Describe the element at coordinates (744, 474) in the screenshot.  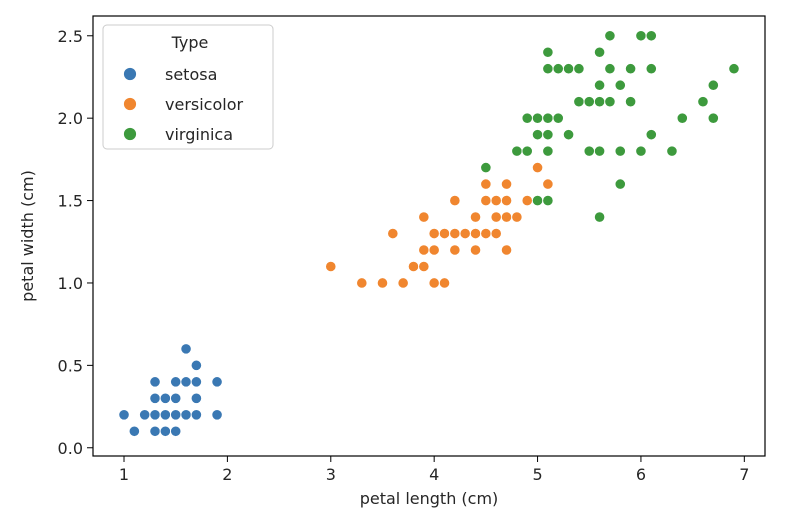
I see `x-tick-label: 7` at that location.